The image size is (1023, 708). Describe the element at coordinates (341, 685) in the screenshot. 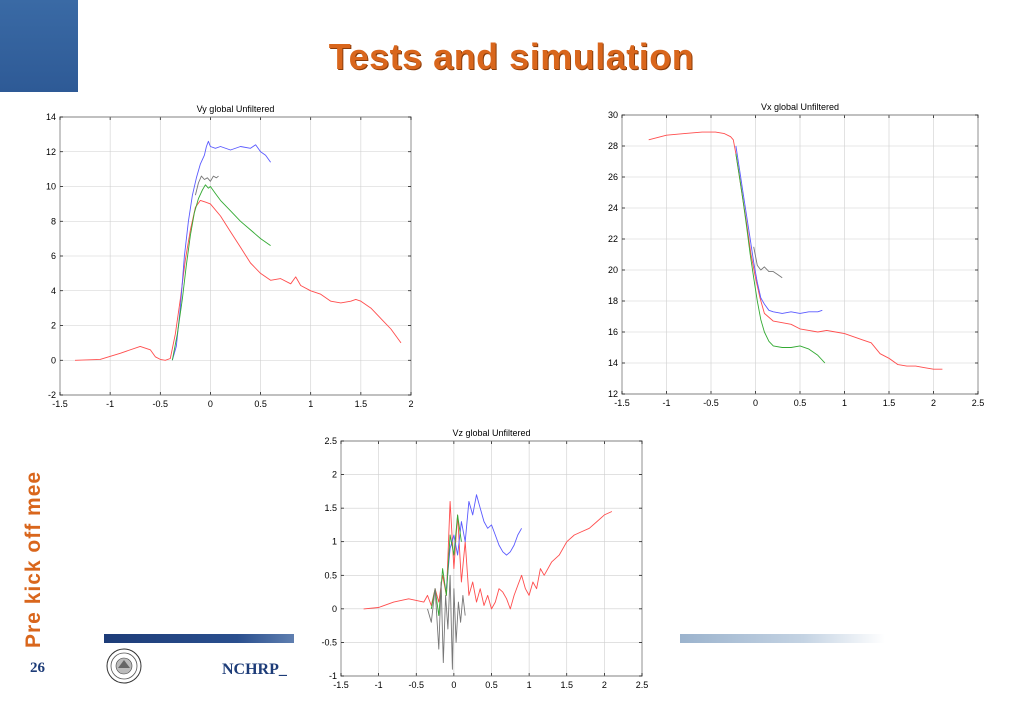

I see `vz-xtick-label: -1.5` at that location.